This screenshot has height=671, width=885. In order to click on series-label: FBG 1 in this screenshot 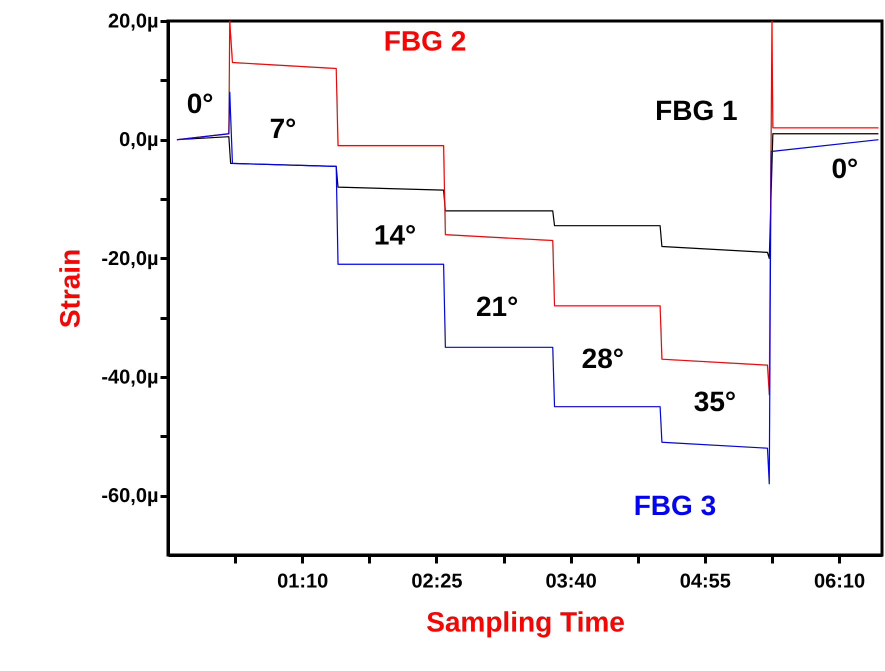, I will do `click(696, 110)`.